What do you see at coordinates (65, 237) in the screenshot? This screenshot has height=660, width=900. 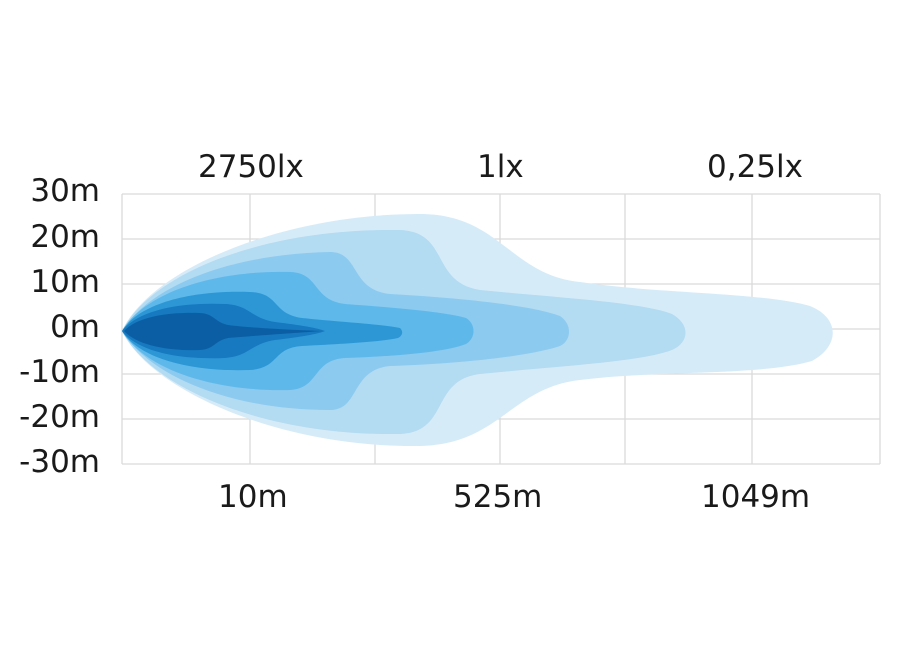 I see `y-axis-label: 20m` at bounding box center [65, 237].